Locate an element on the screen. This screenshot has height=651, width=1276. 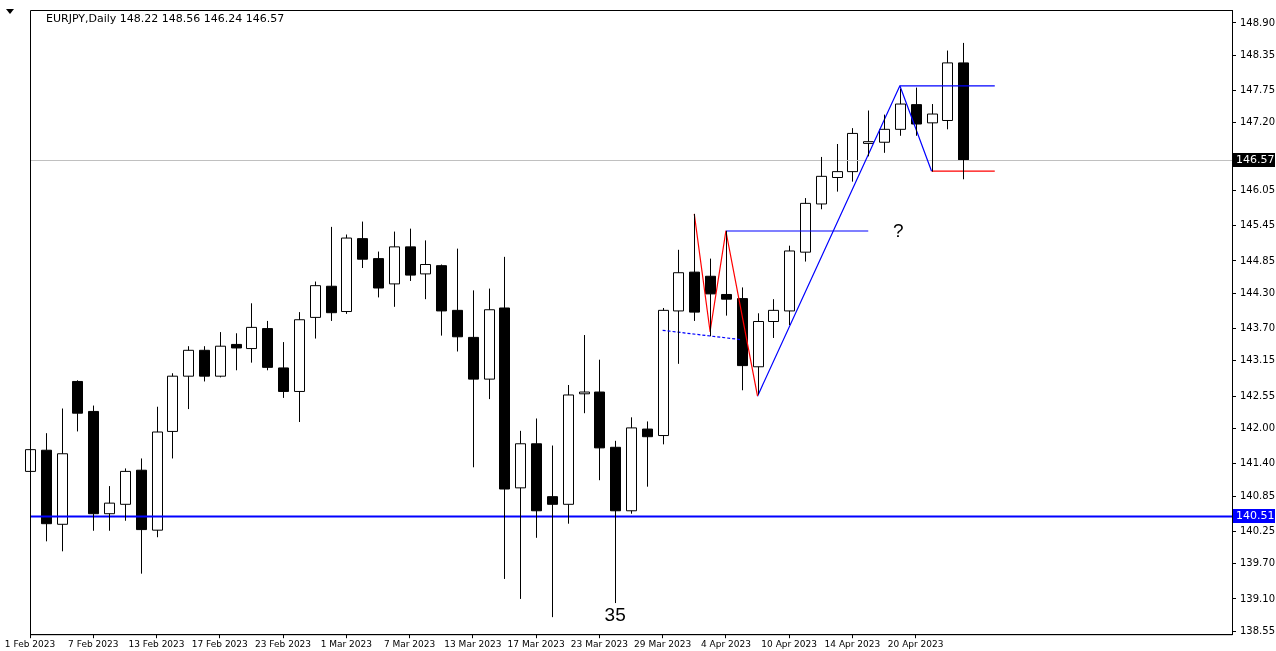
y-tick-label: 144.85 is located at coordinates (1257, 260).